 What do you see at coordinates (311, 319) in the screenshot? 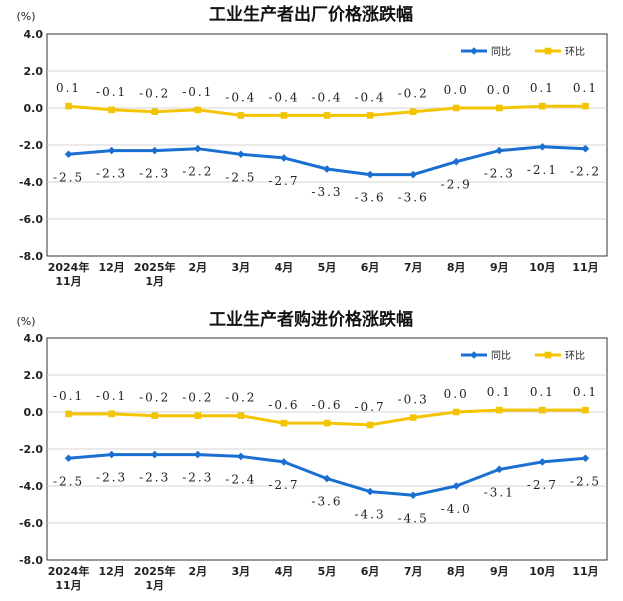
I see `chart-title: 工业生产者购进价格涨跌幅` at bounding box center [311, 319].